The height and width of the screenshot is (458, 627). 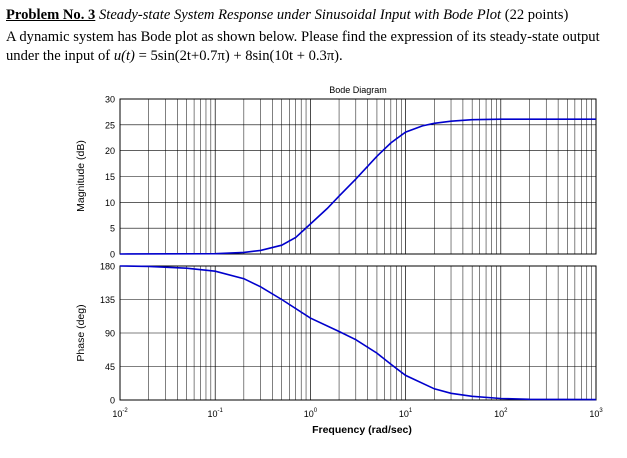 What do you see at coordinates (501, 413) in the screenshot?
I see `x-tick-label: 10²` at bounding box center [501, 413].